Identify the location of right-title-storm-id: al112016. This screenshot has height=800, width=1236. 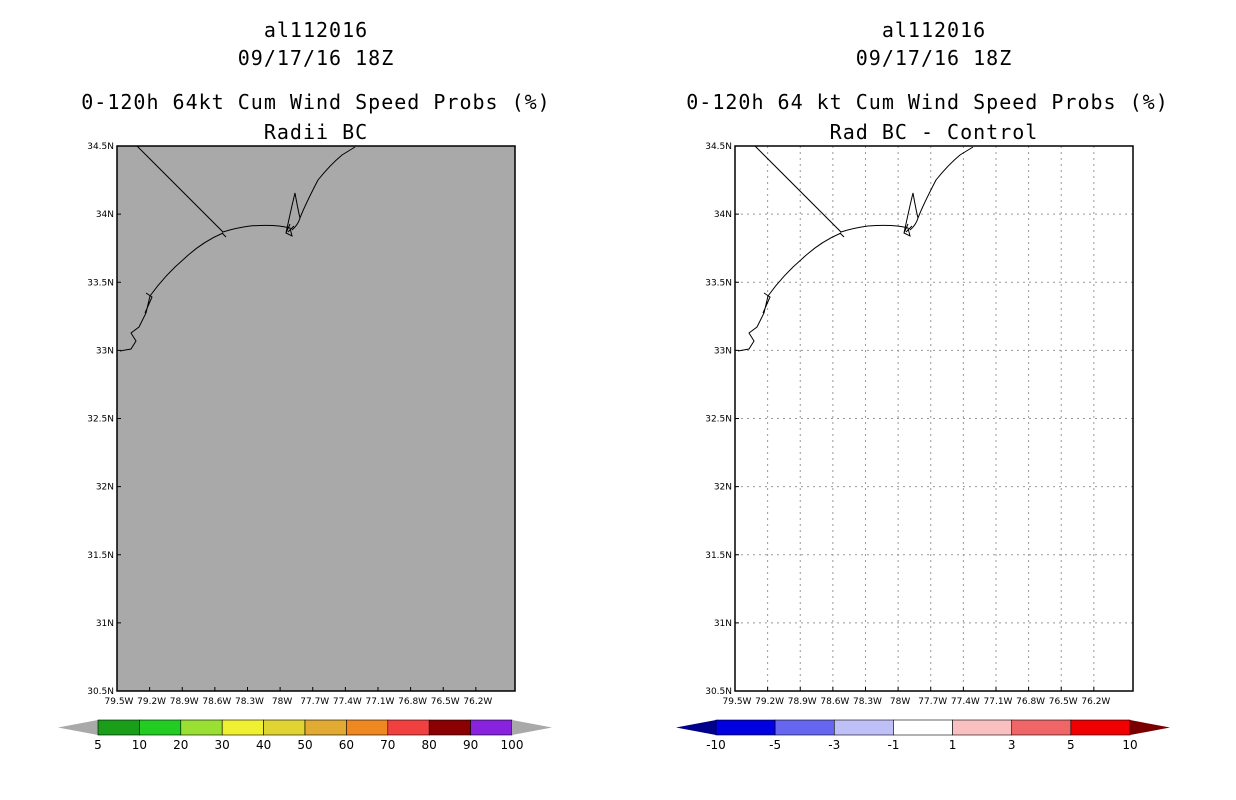
(934, 30).